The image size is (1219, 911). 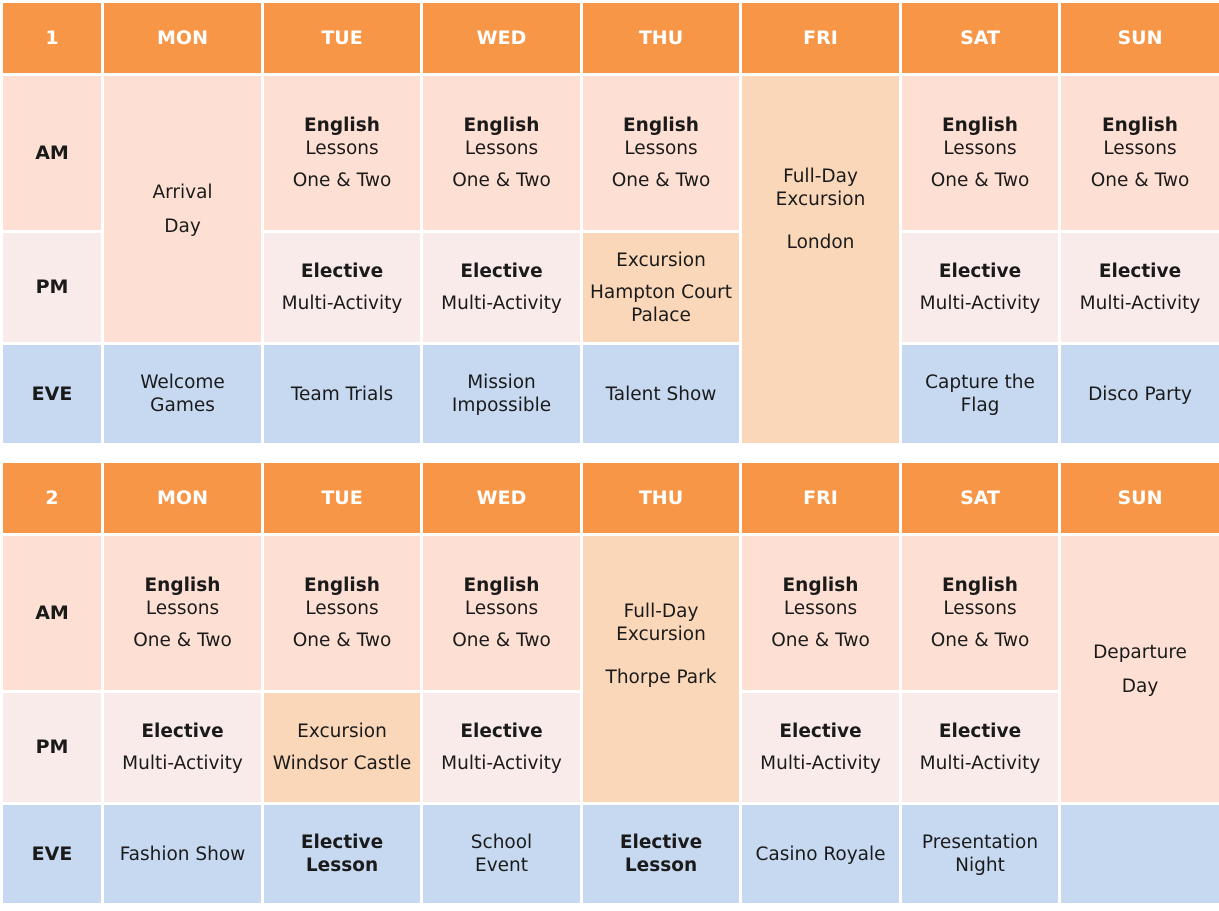 I want to click on evening-activity-cell: Talent Show, so click(x=661, y=394).